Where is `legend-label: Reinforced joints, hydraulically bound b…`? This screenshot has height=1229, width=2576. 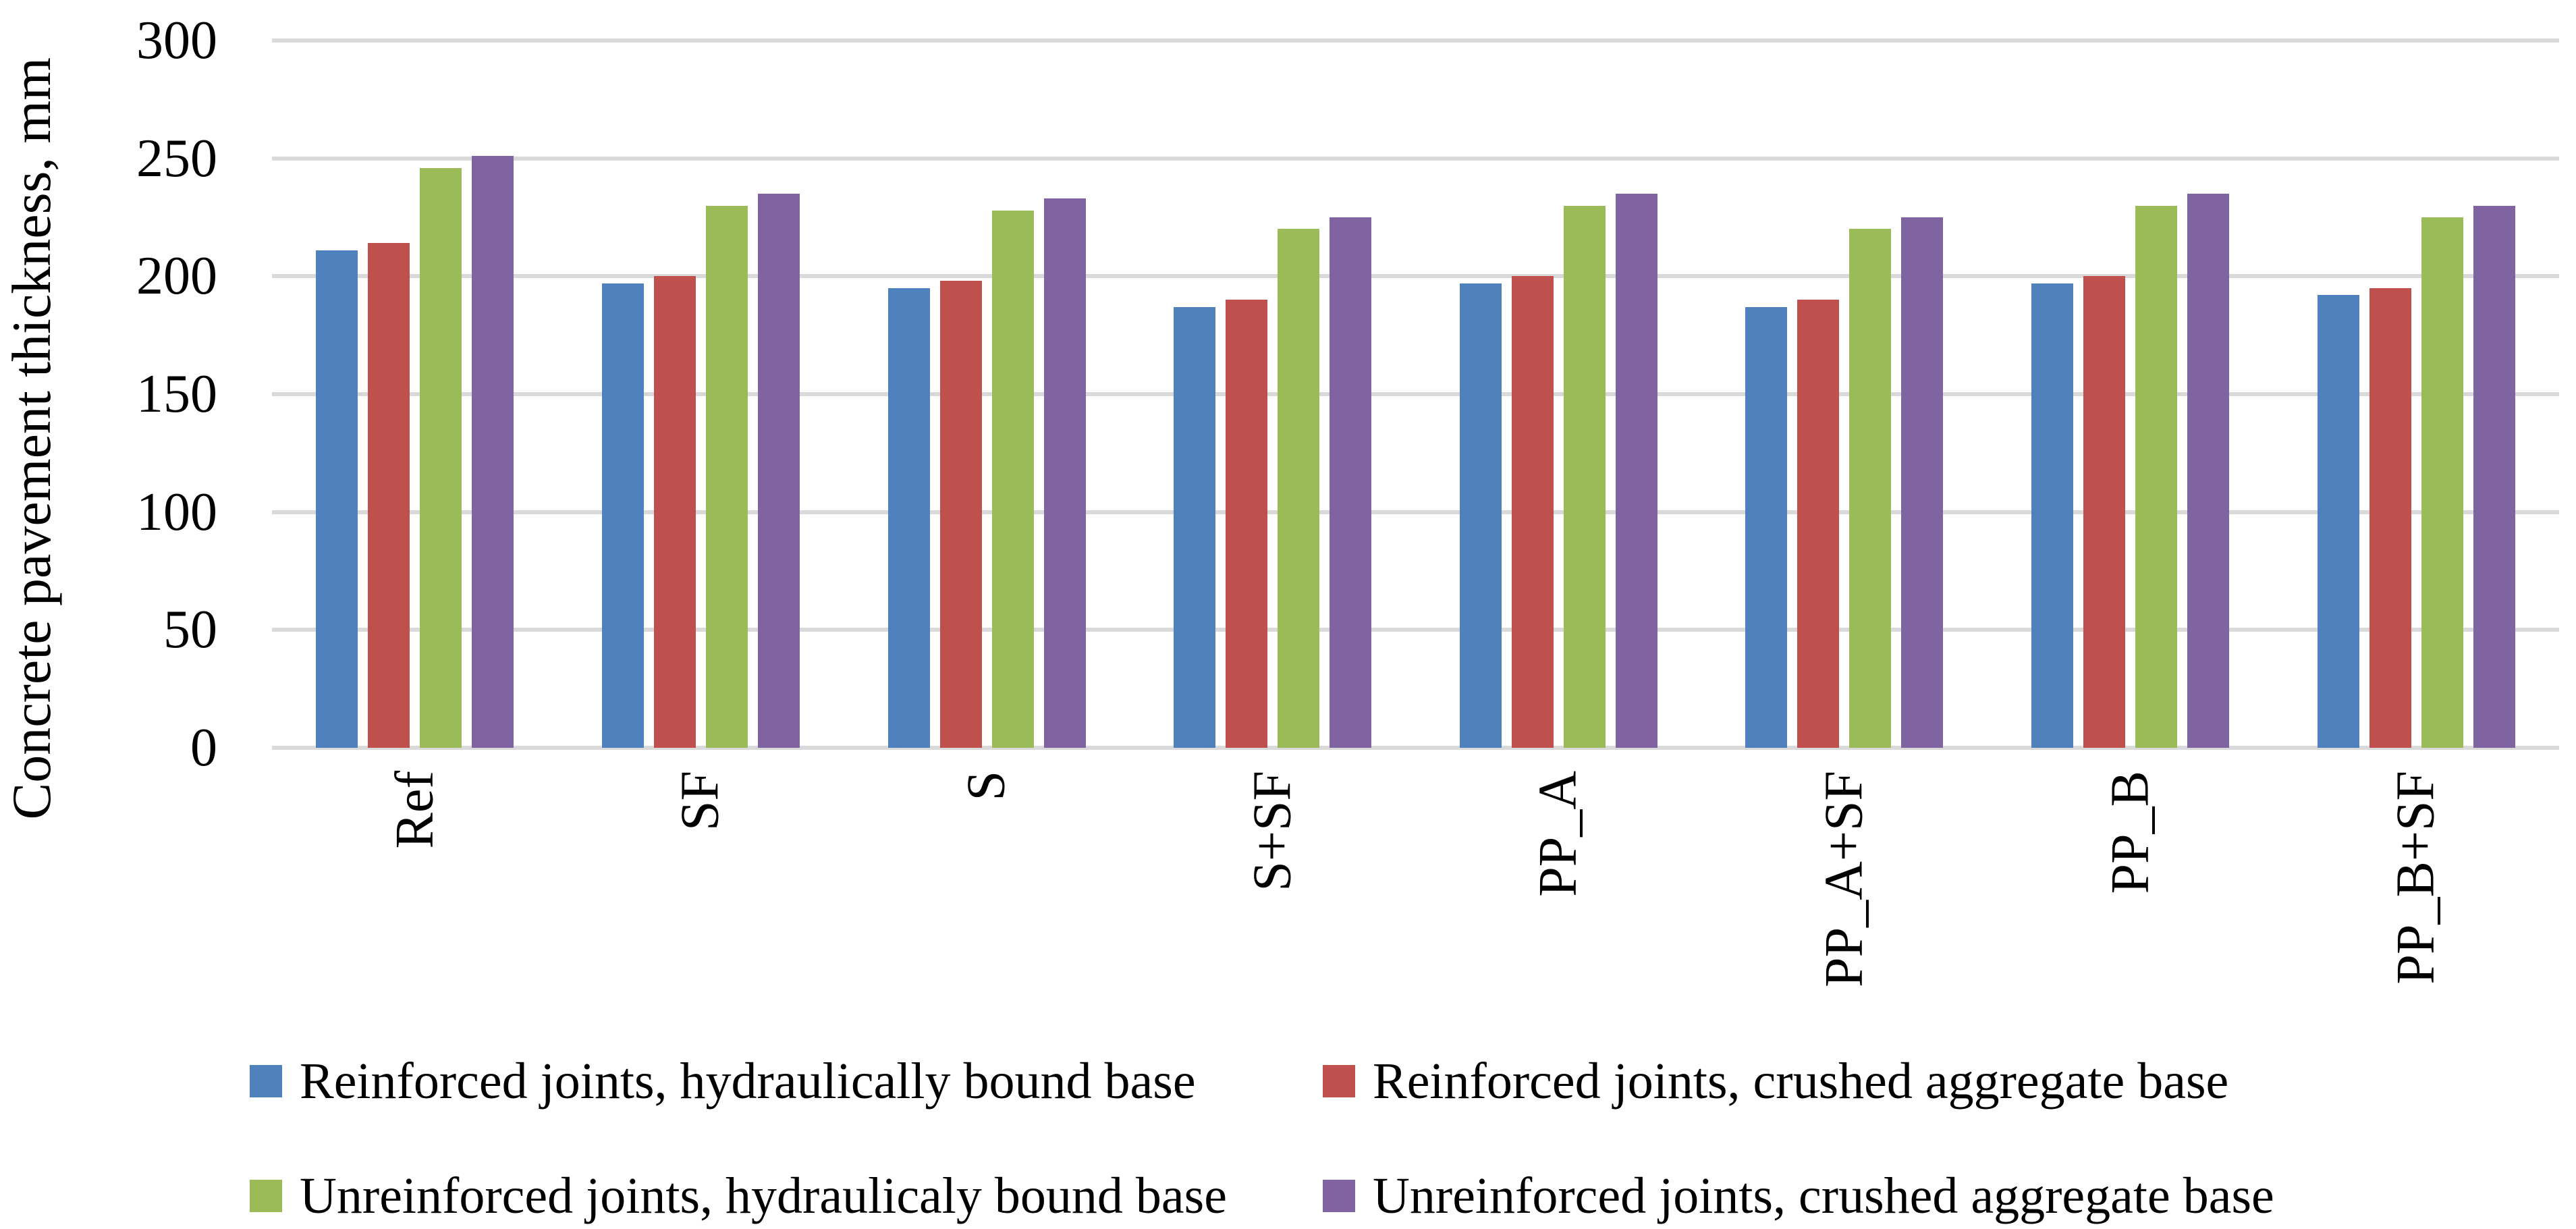 legend-label: Reinforced joints, hydraulically bound b… is located at coordinates (748, 1081).